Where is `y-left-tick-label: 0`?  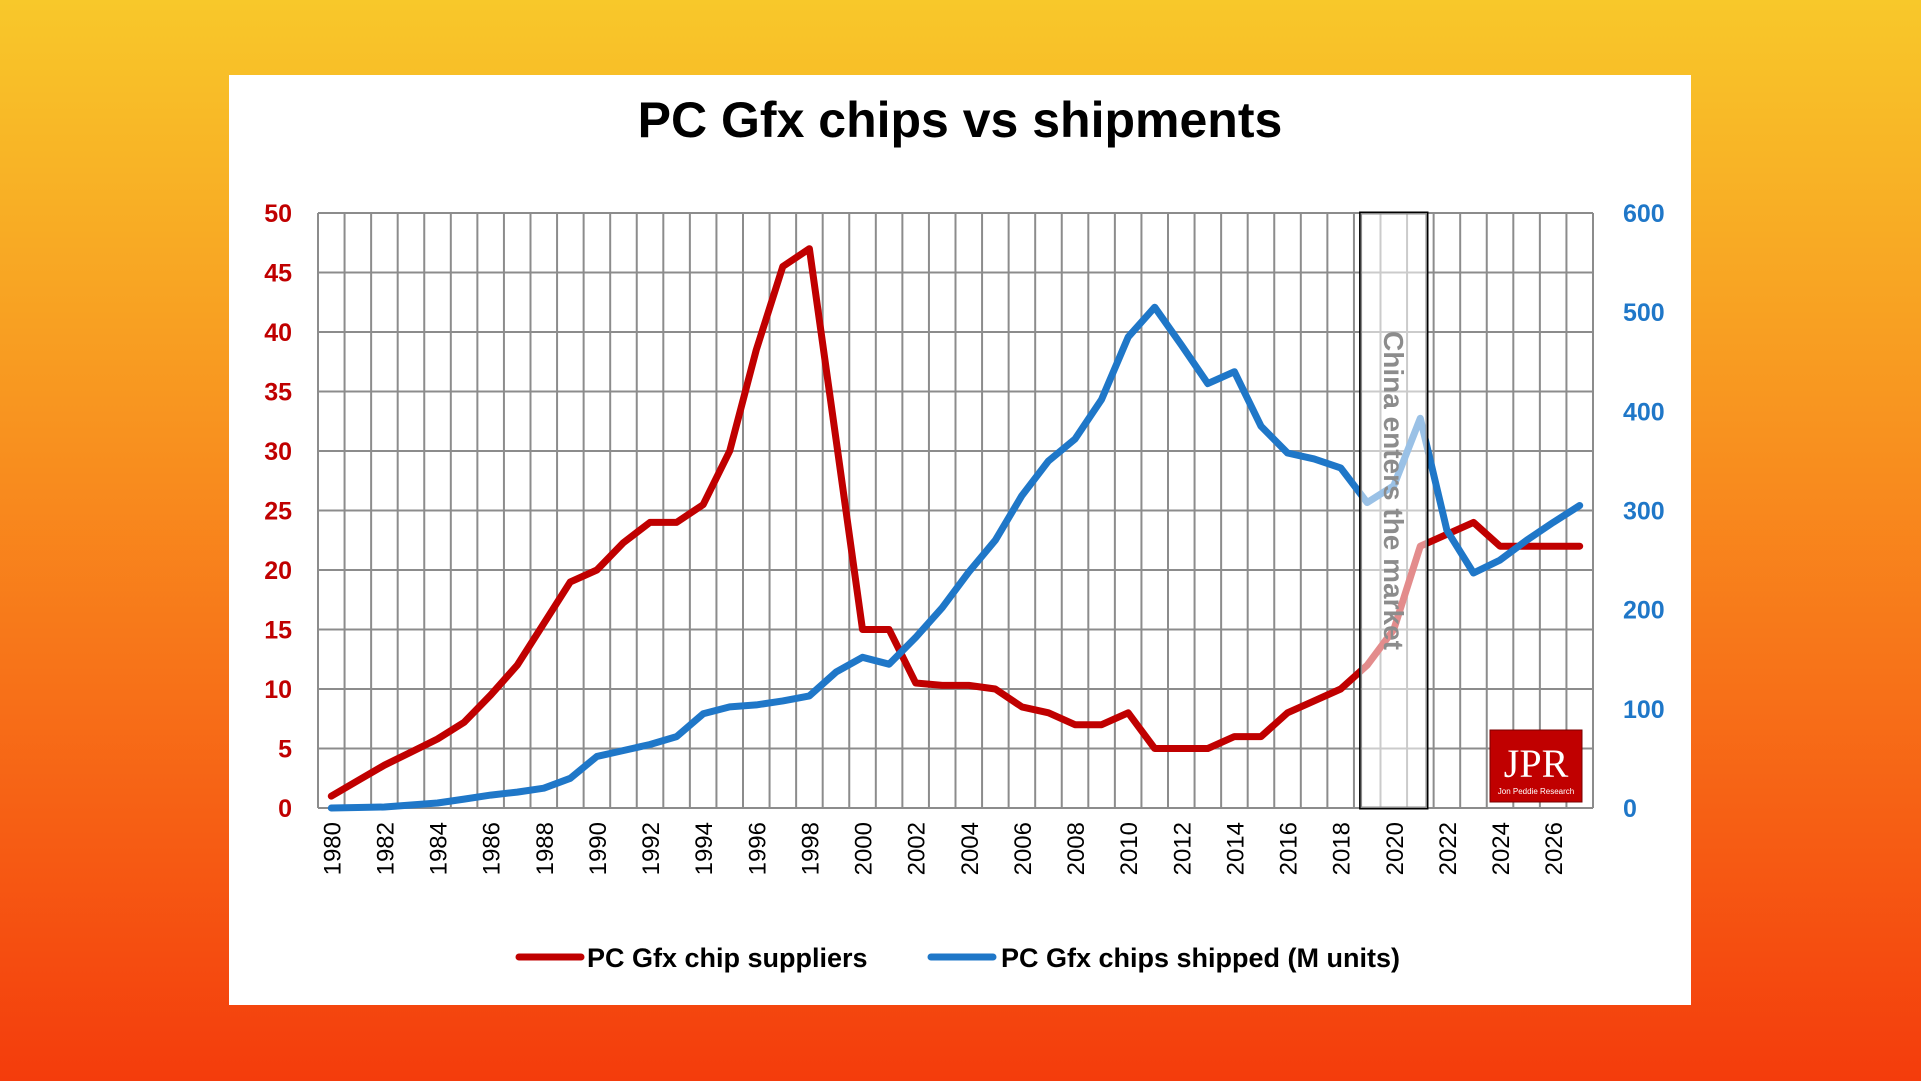
y-left-tick-label: 0 is located at coordinates (285, 809).